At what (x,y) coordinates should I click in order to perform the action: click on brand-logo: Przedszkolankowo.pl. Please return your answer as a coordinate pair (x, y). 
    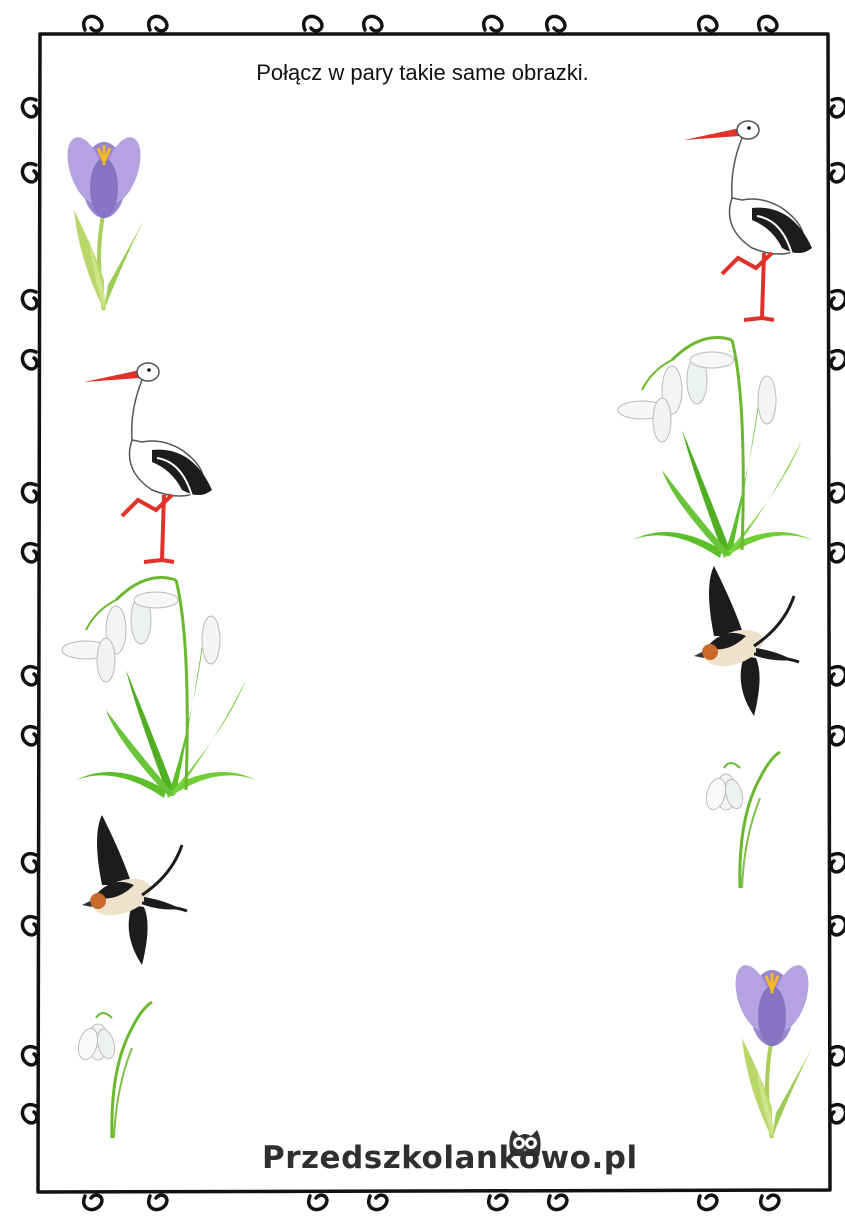
    Looking at the image, I should click on (449, 1156).